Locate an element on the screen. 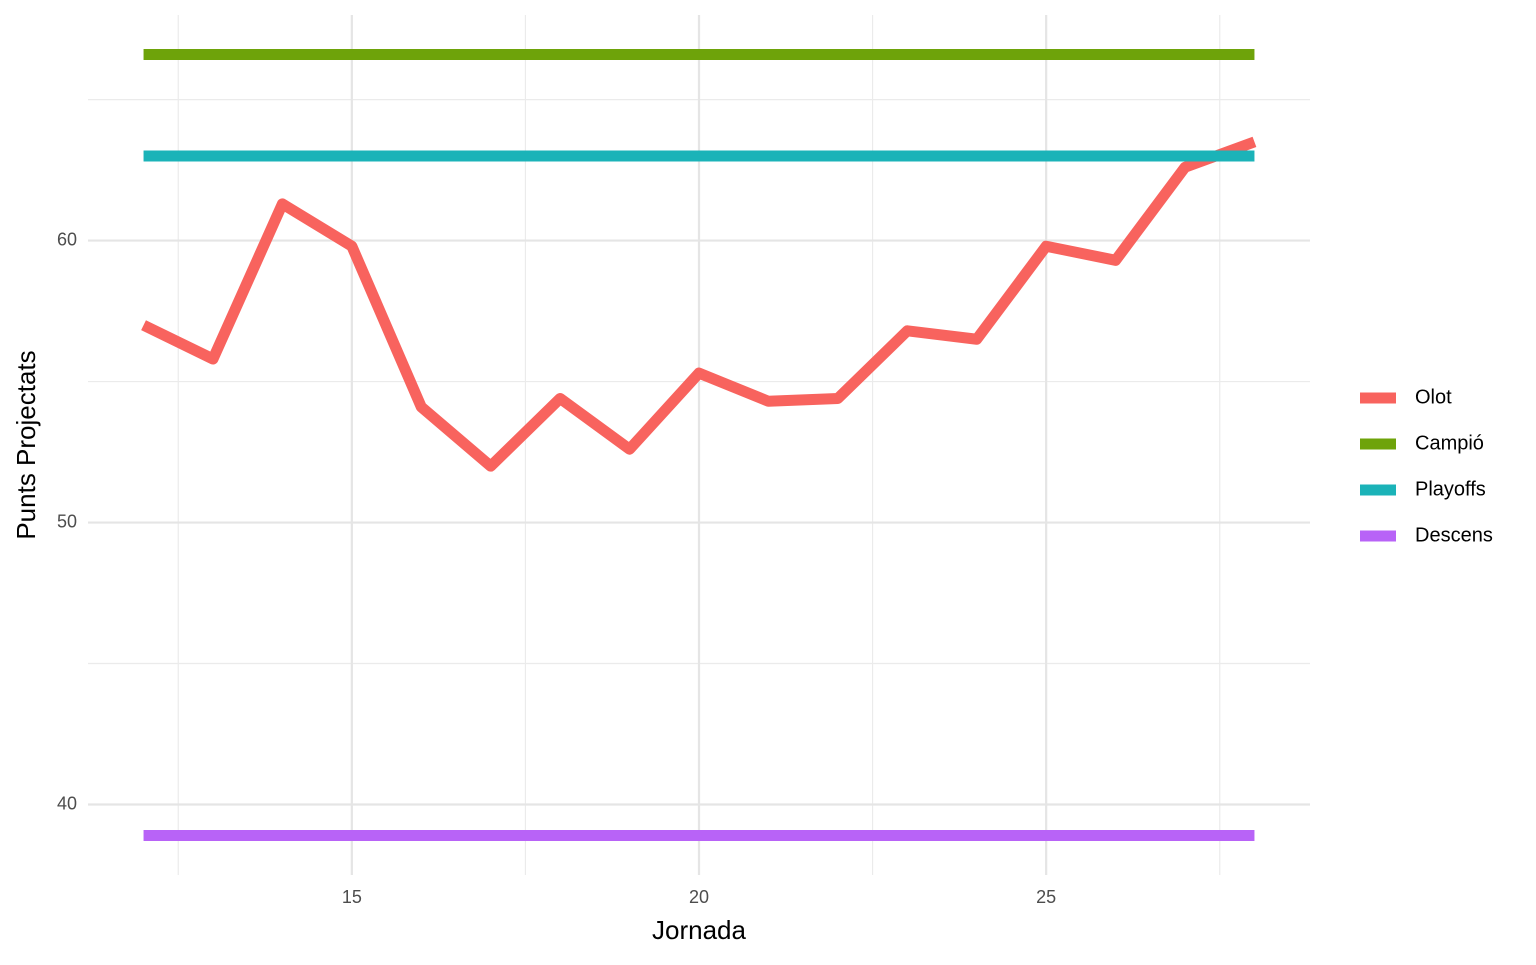 The width and height of the screenshot is (1536, 965). y-tick-label: 60 is located at coordinates (67, 239).